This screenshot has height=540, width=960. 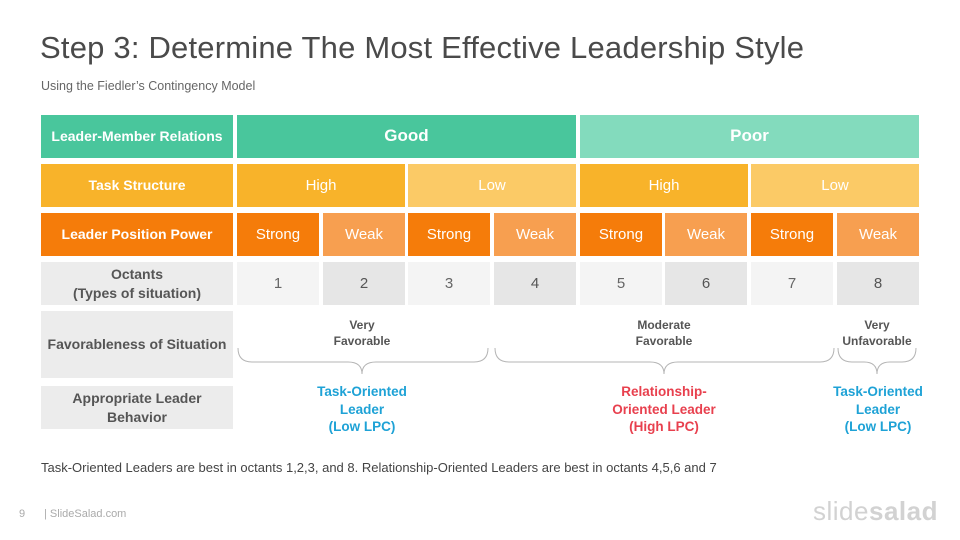 I want to click on row-label-power: Leader Position Power, so click(x=137, y=234).